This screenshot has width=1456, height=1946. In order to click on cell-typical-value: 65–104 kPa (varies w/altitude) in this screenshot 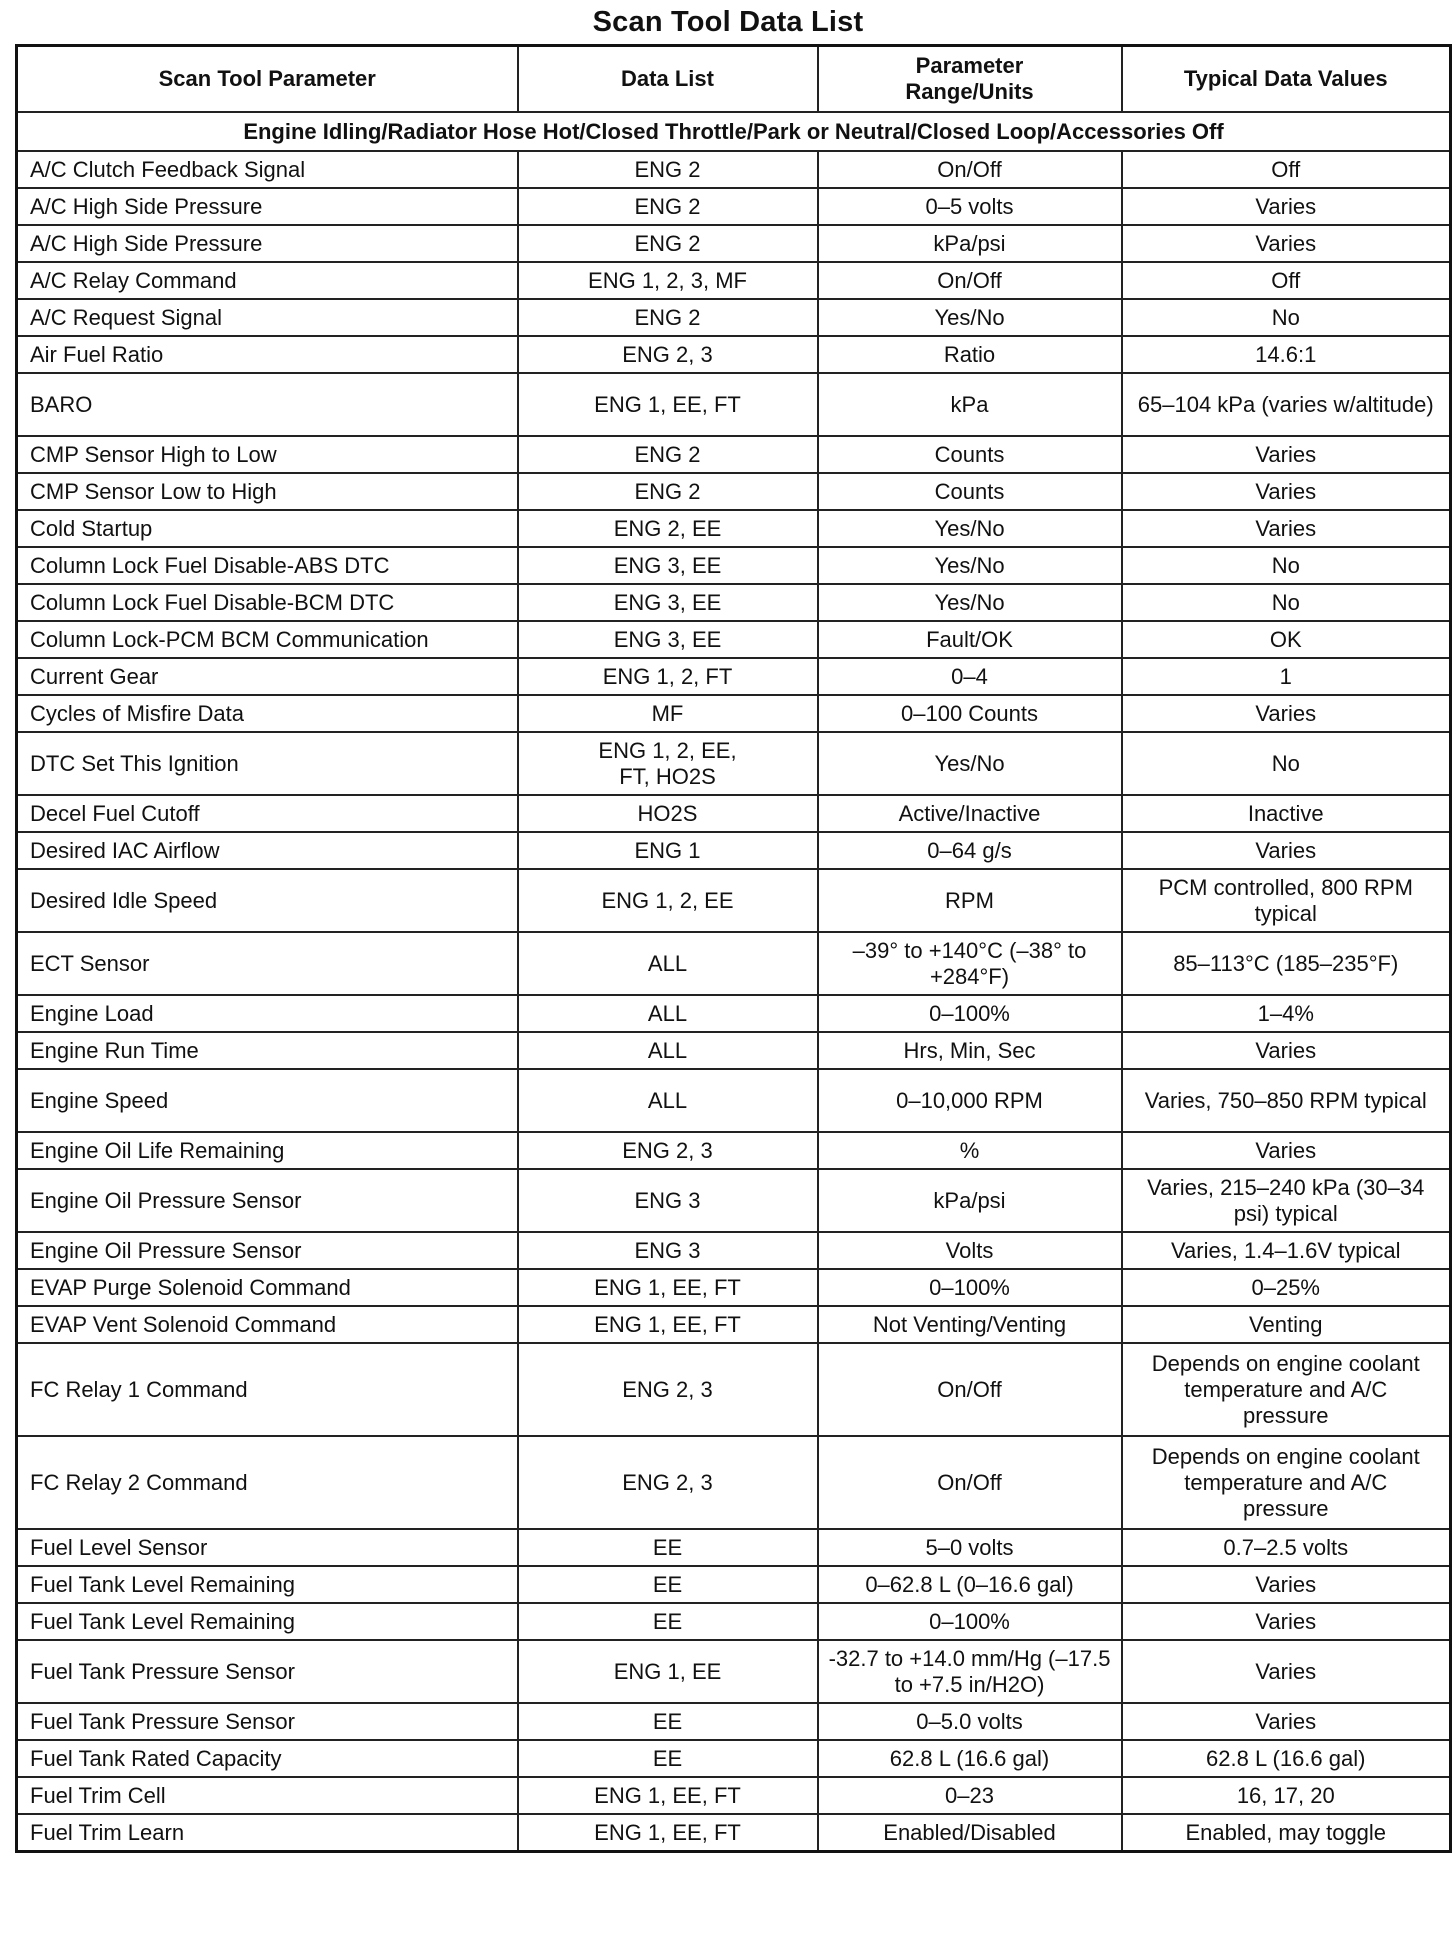, I will do `click(1286, 404)`.